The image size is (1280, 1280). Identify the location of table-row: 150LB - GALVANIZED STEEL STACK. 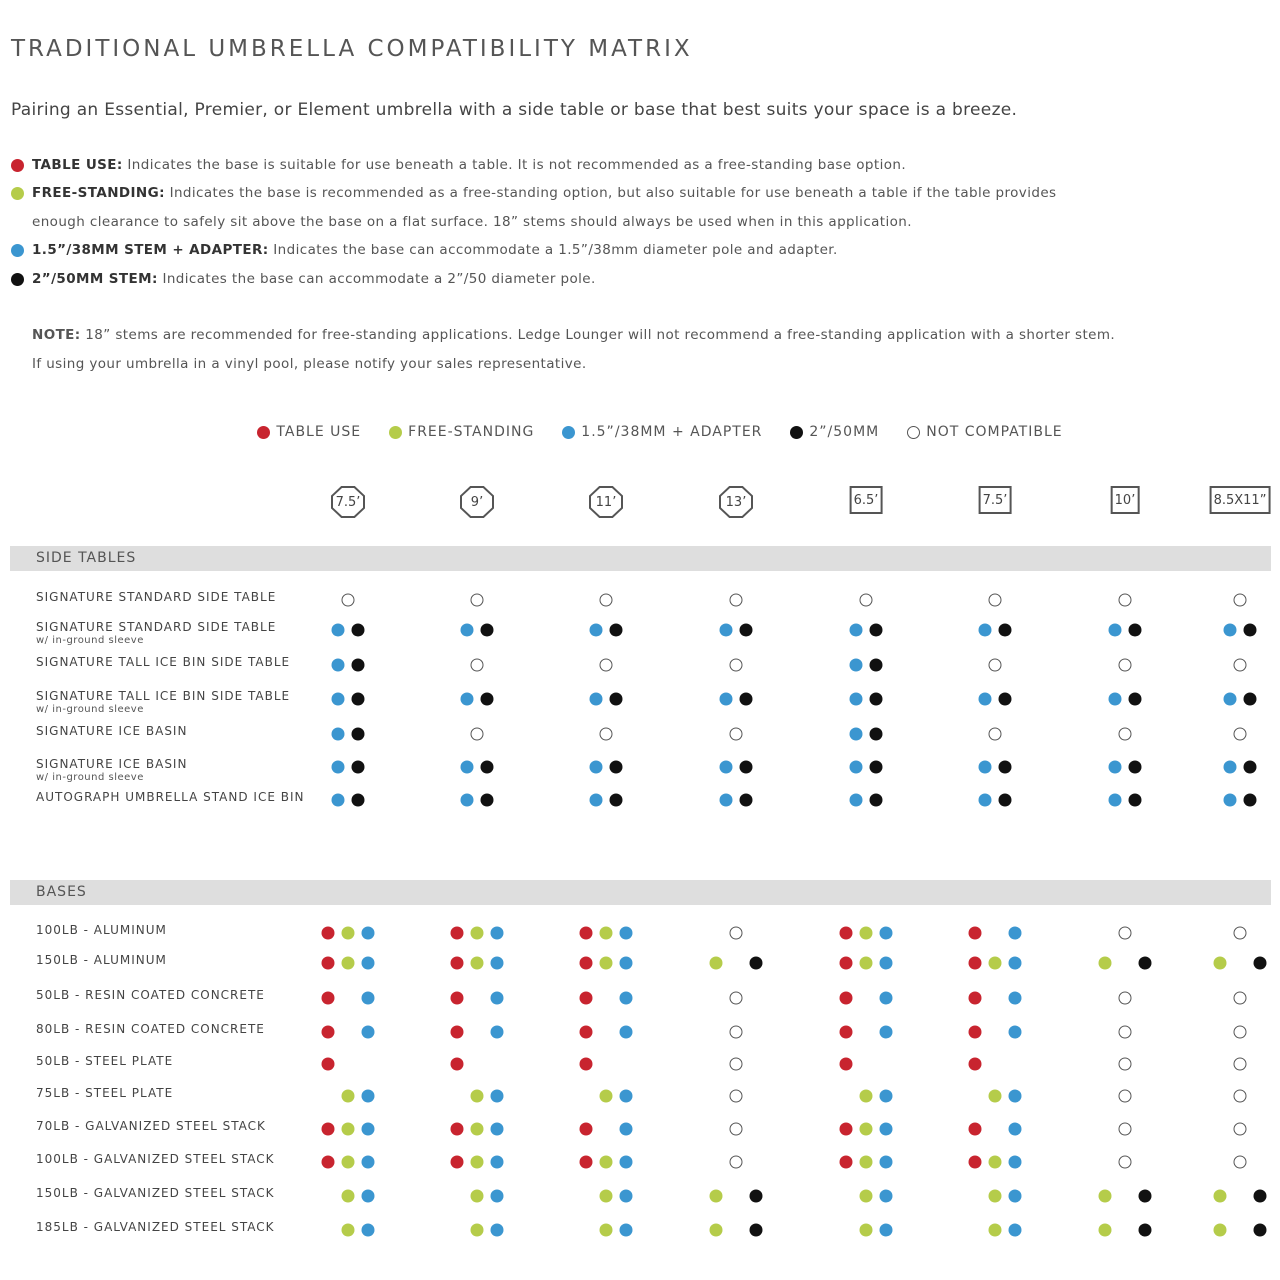
(640, 1201).